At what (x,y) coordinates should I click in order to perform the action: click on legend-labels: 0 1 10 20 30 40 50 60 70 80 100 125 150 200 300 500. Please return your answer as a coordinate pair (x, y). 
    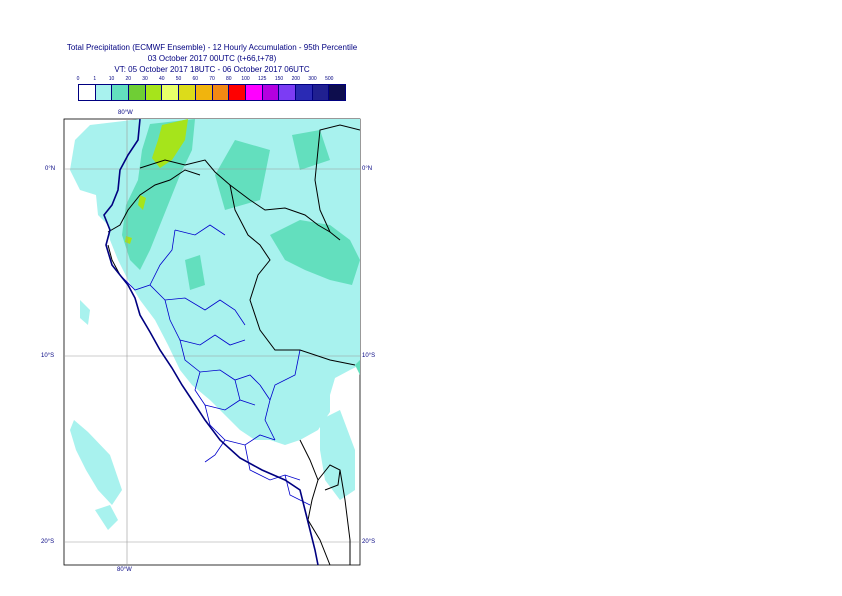
    Looking at the image, I should click on (421, 80).